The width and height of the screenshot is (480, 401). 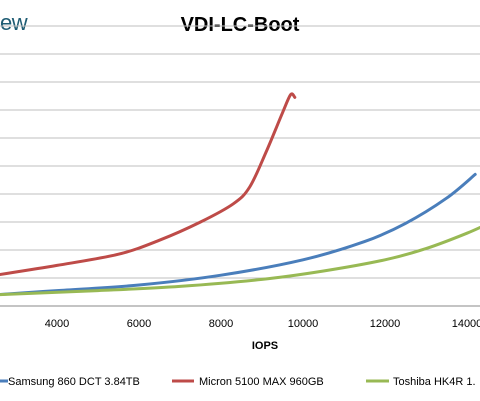 I want to click on x-axis-label: IOPS, so click(x=265, y=346).